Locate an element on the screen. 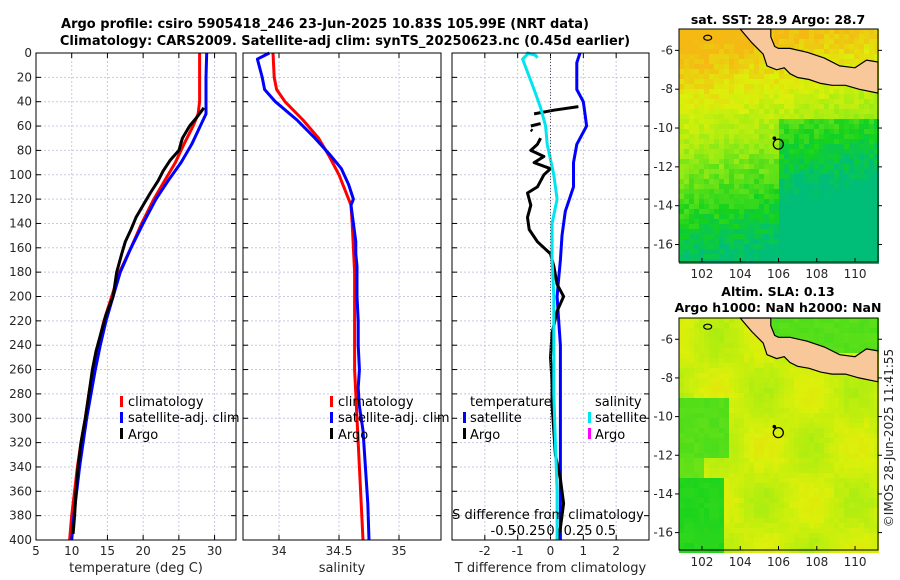 This screenshot has width=900, height=580. map-y-tick-label: -16 is located at coordinates (663, 245).